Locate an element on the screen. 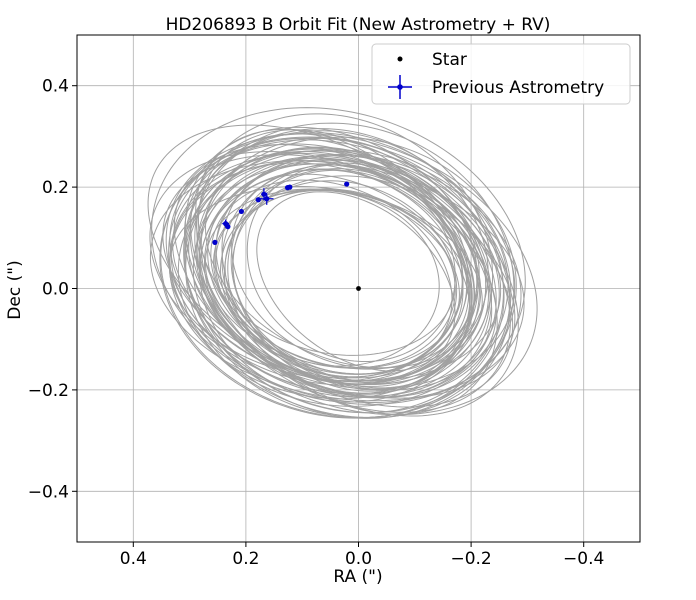 The width and height of the screenshot is (696, 600). legend: Star Previous Astrometry is located at coordinates (501, 74).